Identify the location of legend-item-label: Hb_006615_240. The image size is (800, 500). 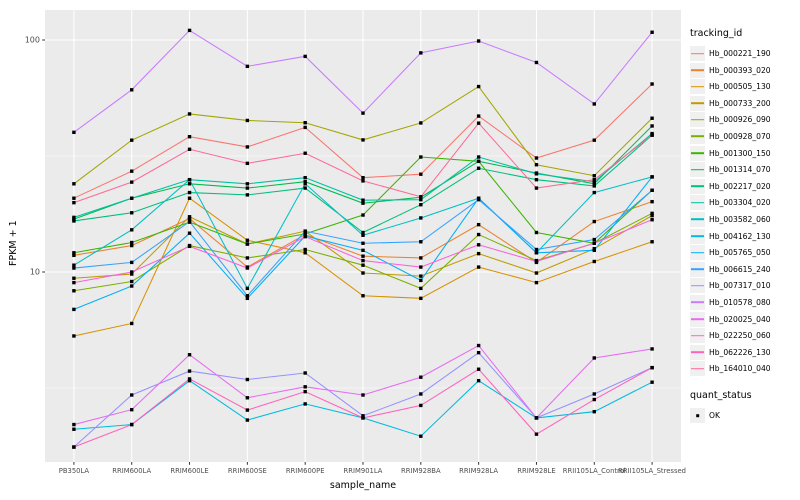
(740, 269).